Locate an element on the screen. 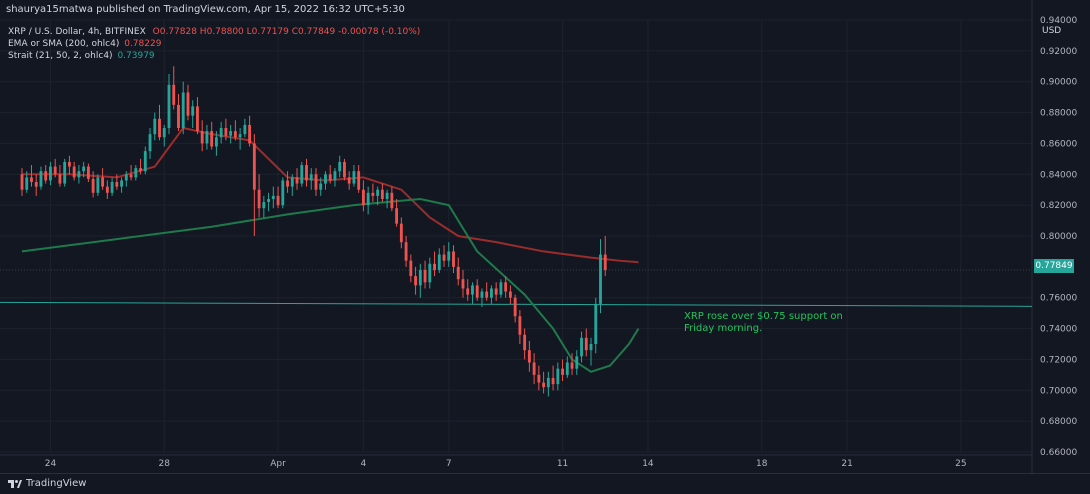 The image size is (1090, 494). y-tick-label: 0.90000 is located at coordinates (1058, 83).